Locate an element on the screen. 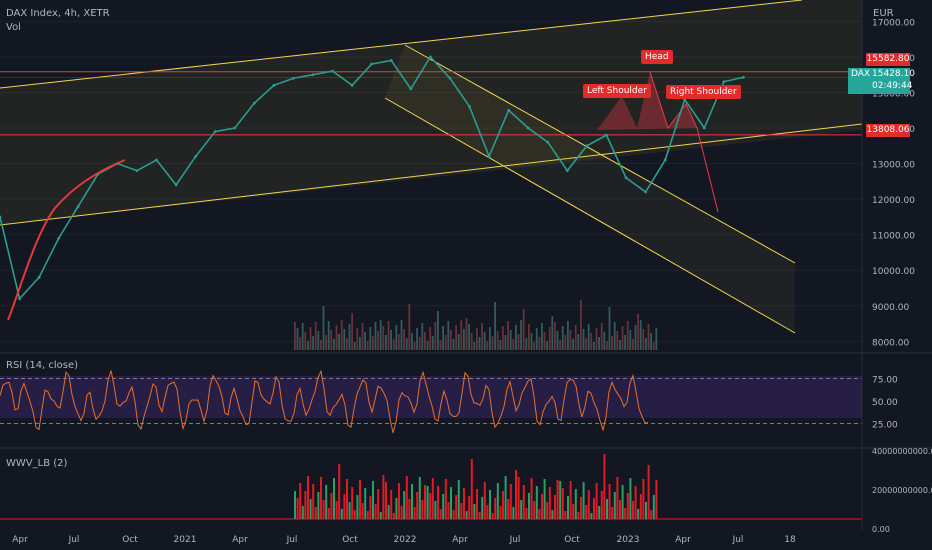  moving-average-line is located at coordinates (66, 240).